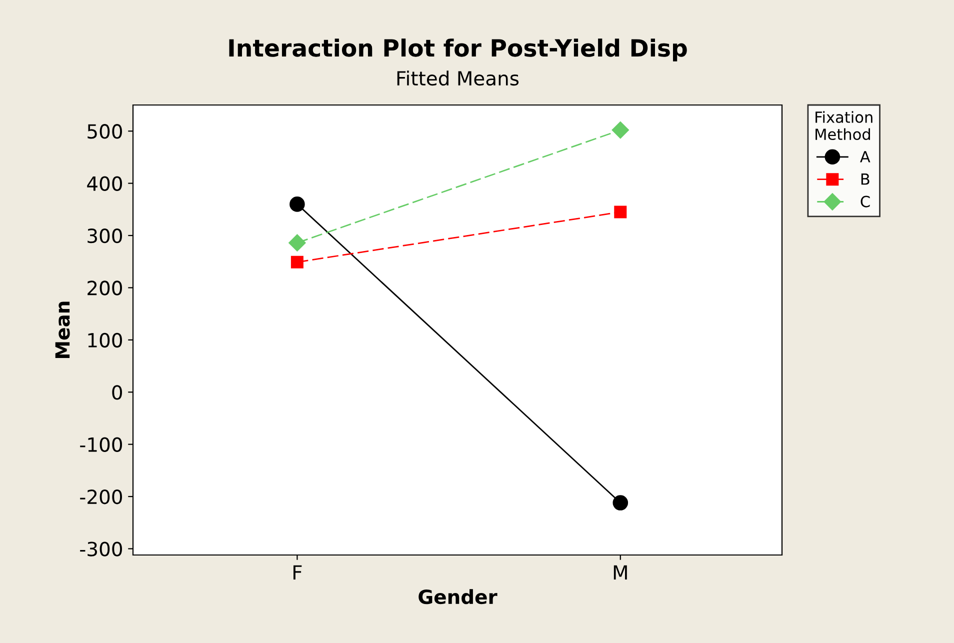 The width and height of the screenshot is (954, 643). I want to click on x-axis-title: Gender, so click(458, 596).